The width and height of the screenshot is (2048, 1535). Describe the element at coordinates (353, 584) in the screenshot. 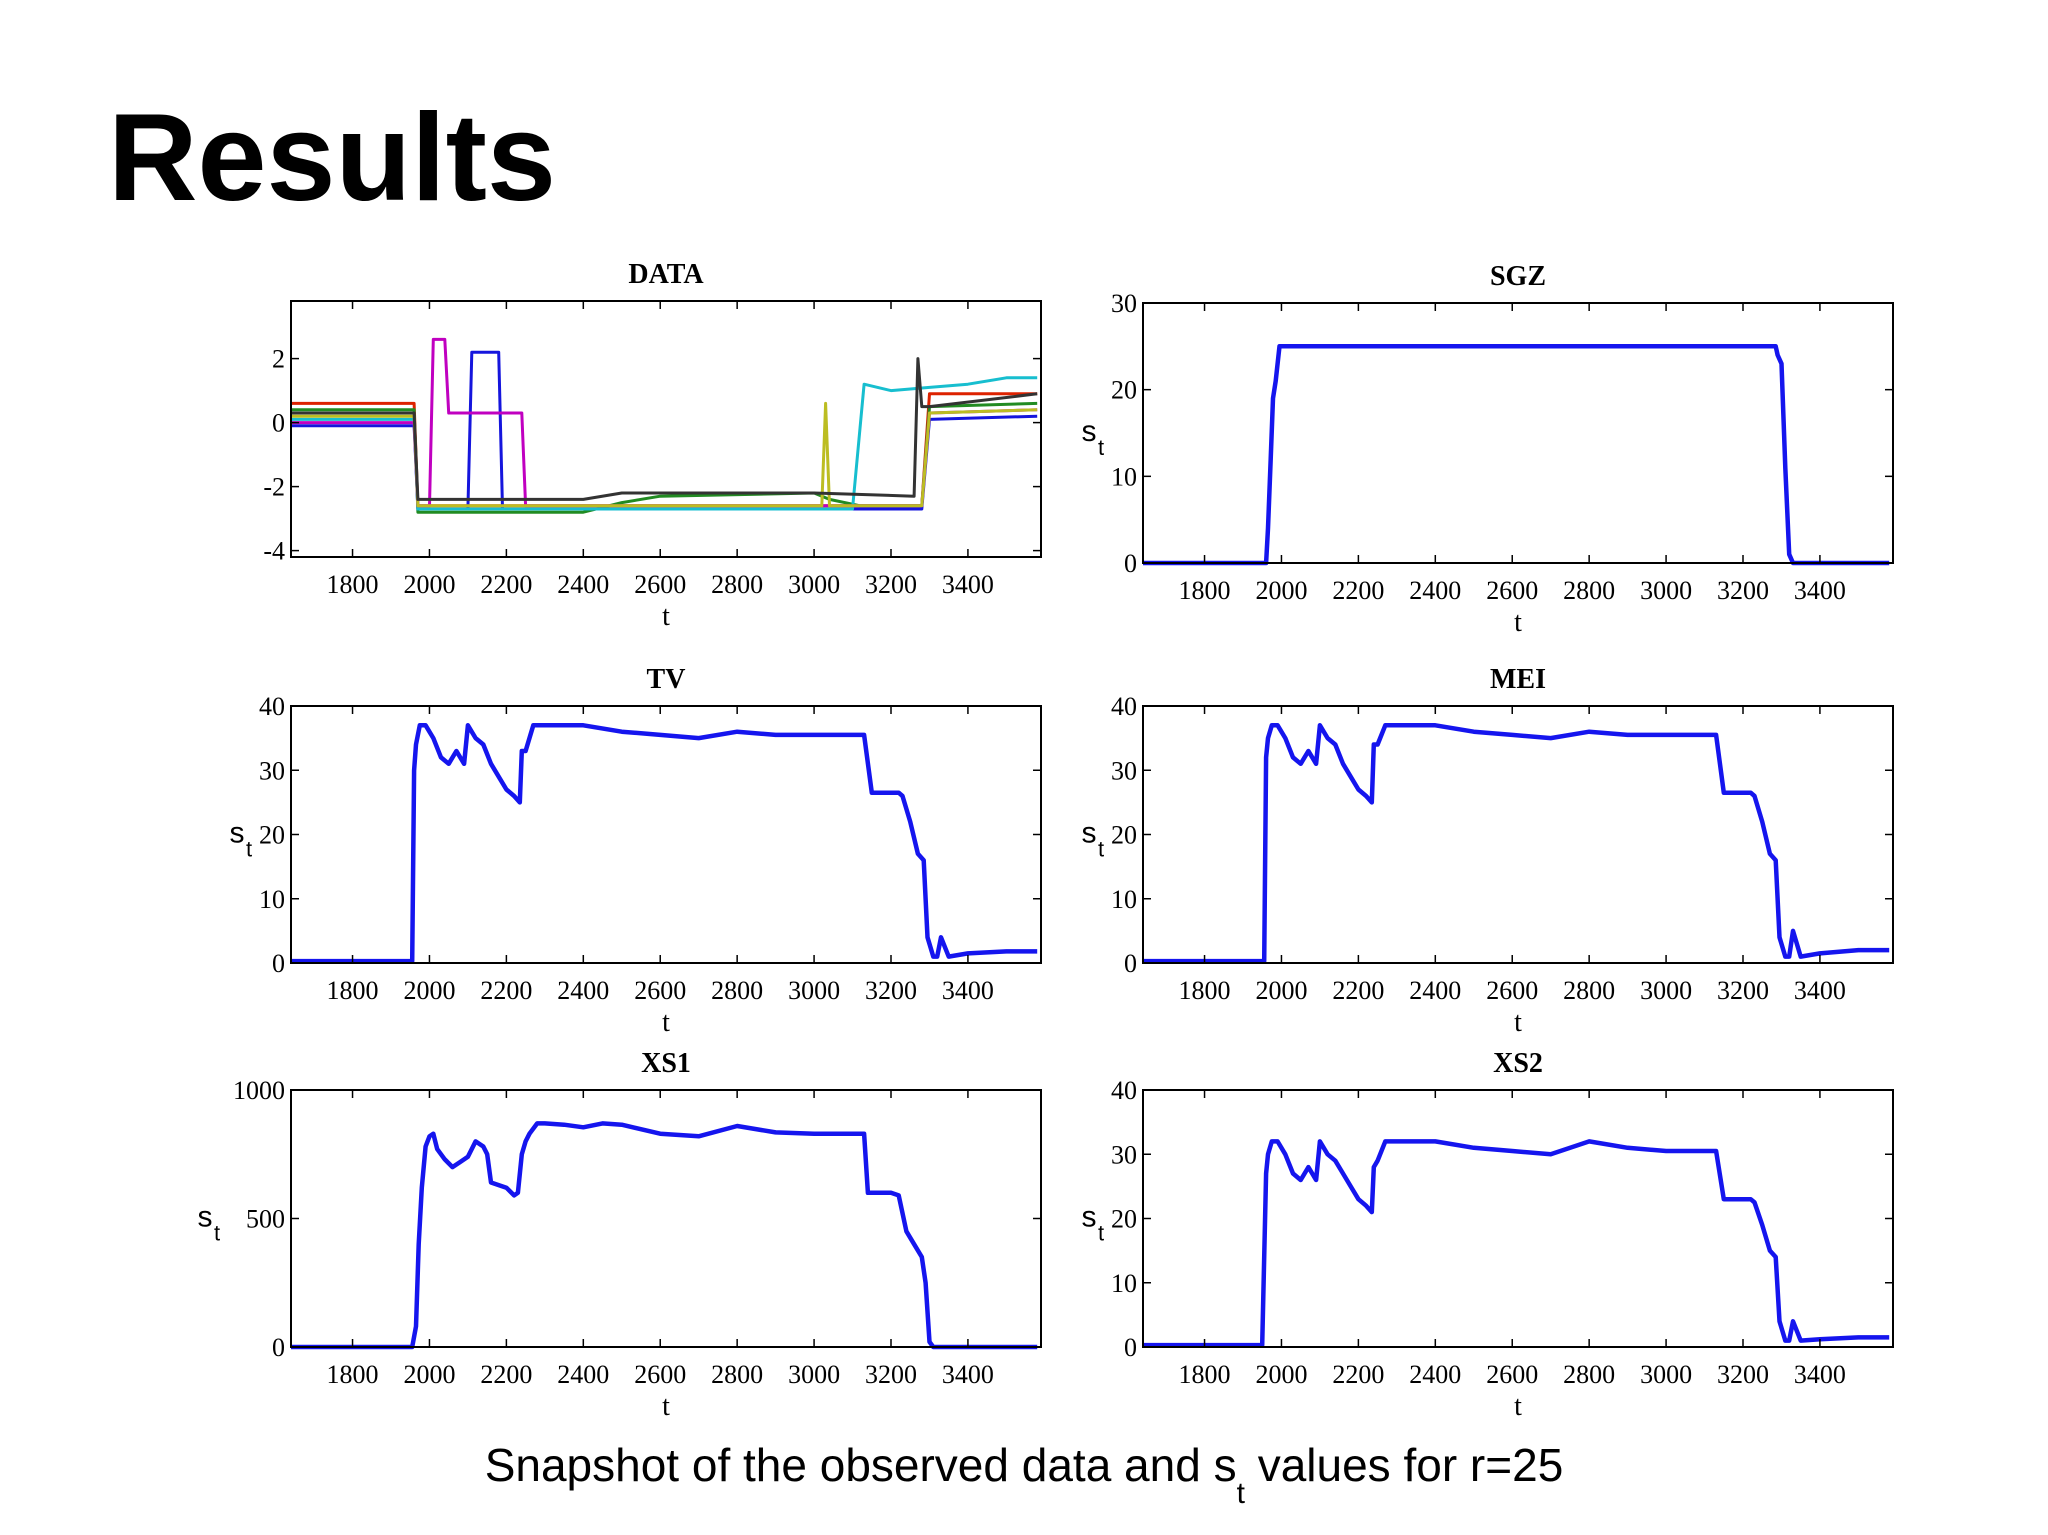

I see `x-tick-label-data-1800: 1800` at that location.